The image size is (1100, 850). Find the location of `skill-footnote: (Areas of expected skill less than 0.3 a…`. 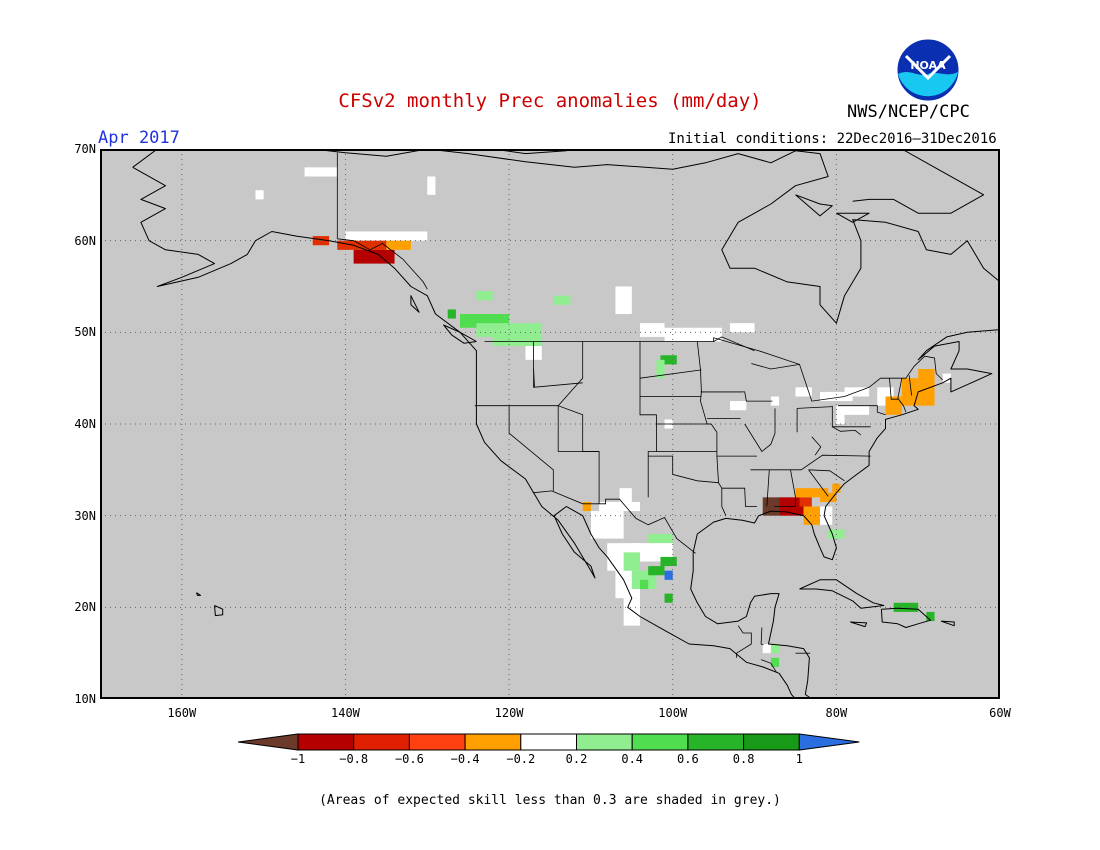

skill-footnote: (Areas of expected skill less than 0.3 a… is located at coordinates (550, 800).